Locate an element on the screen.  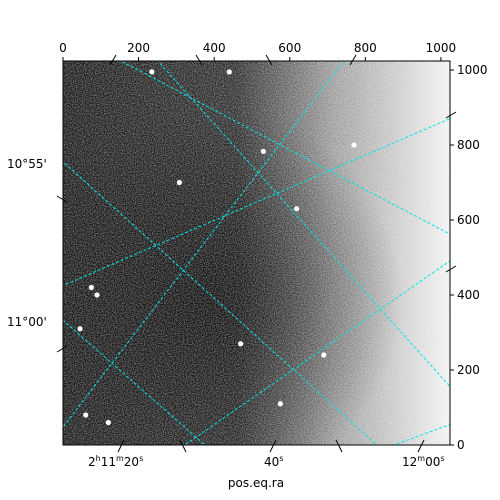
top-pixel-axis: 0 200 400 600 800 1000 is located at coordinates (257, 51).